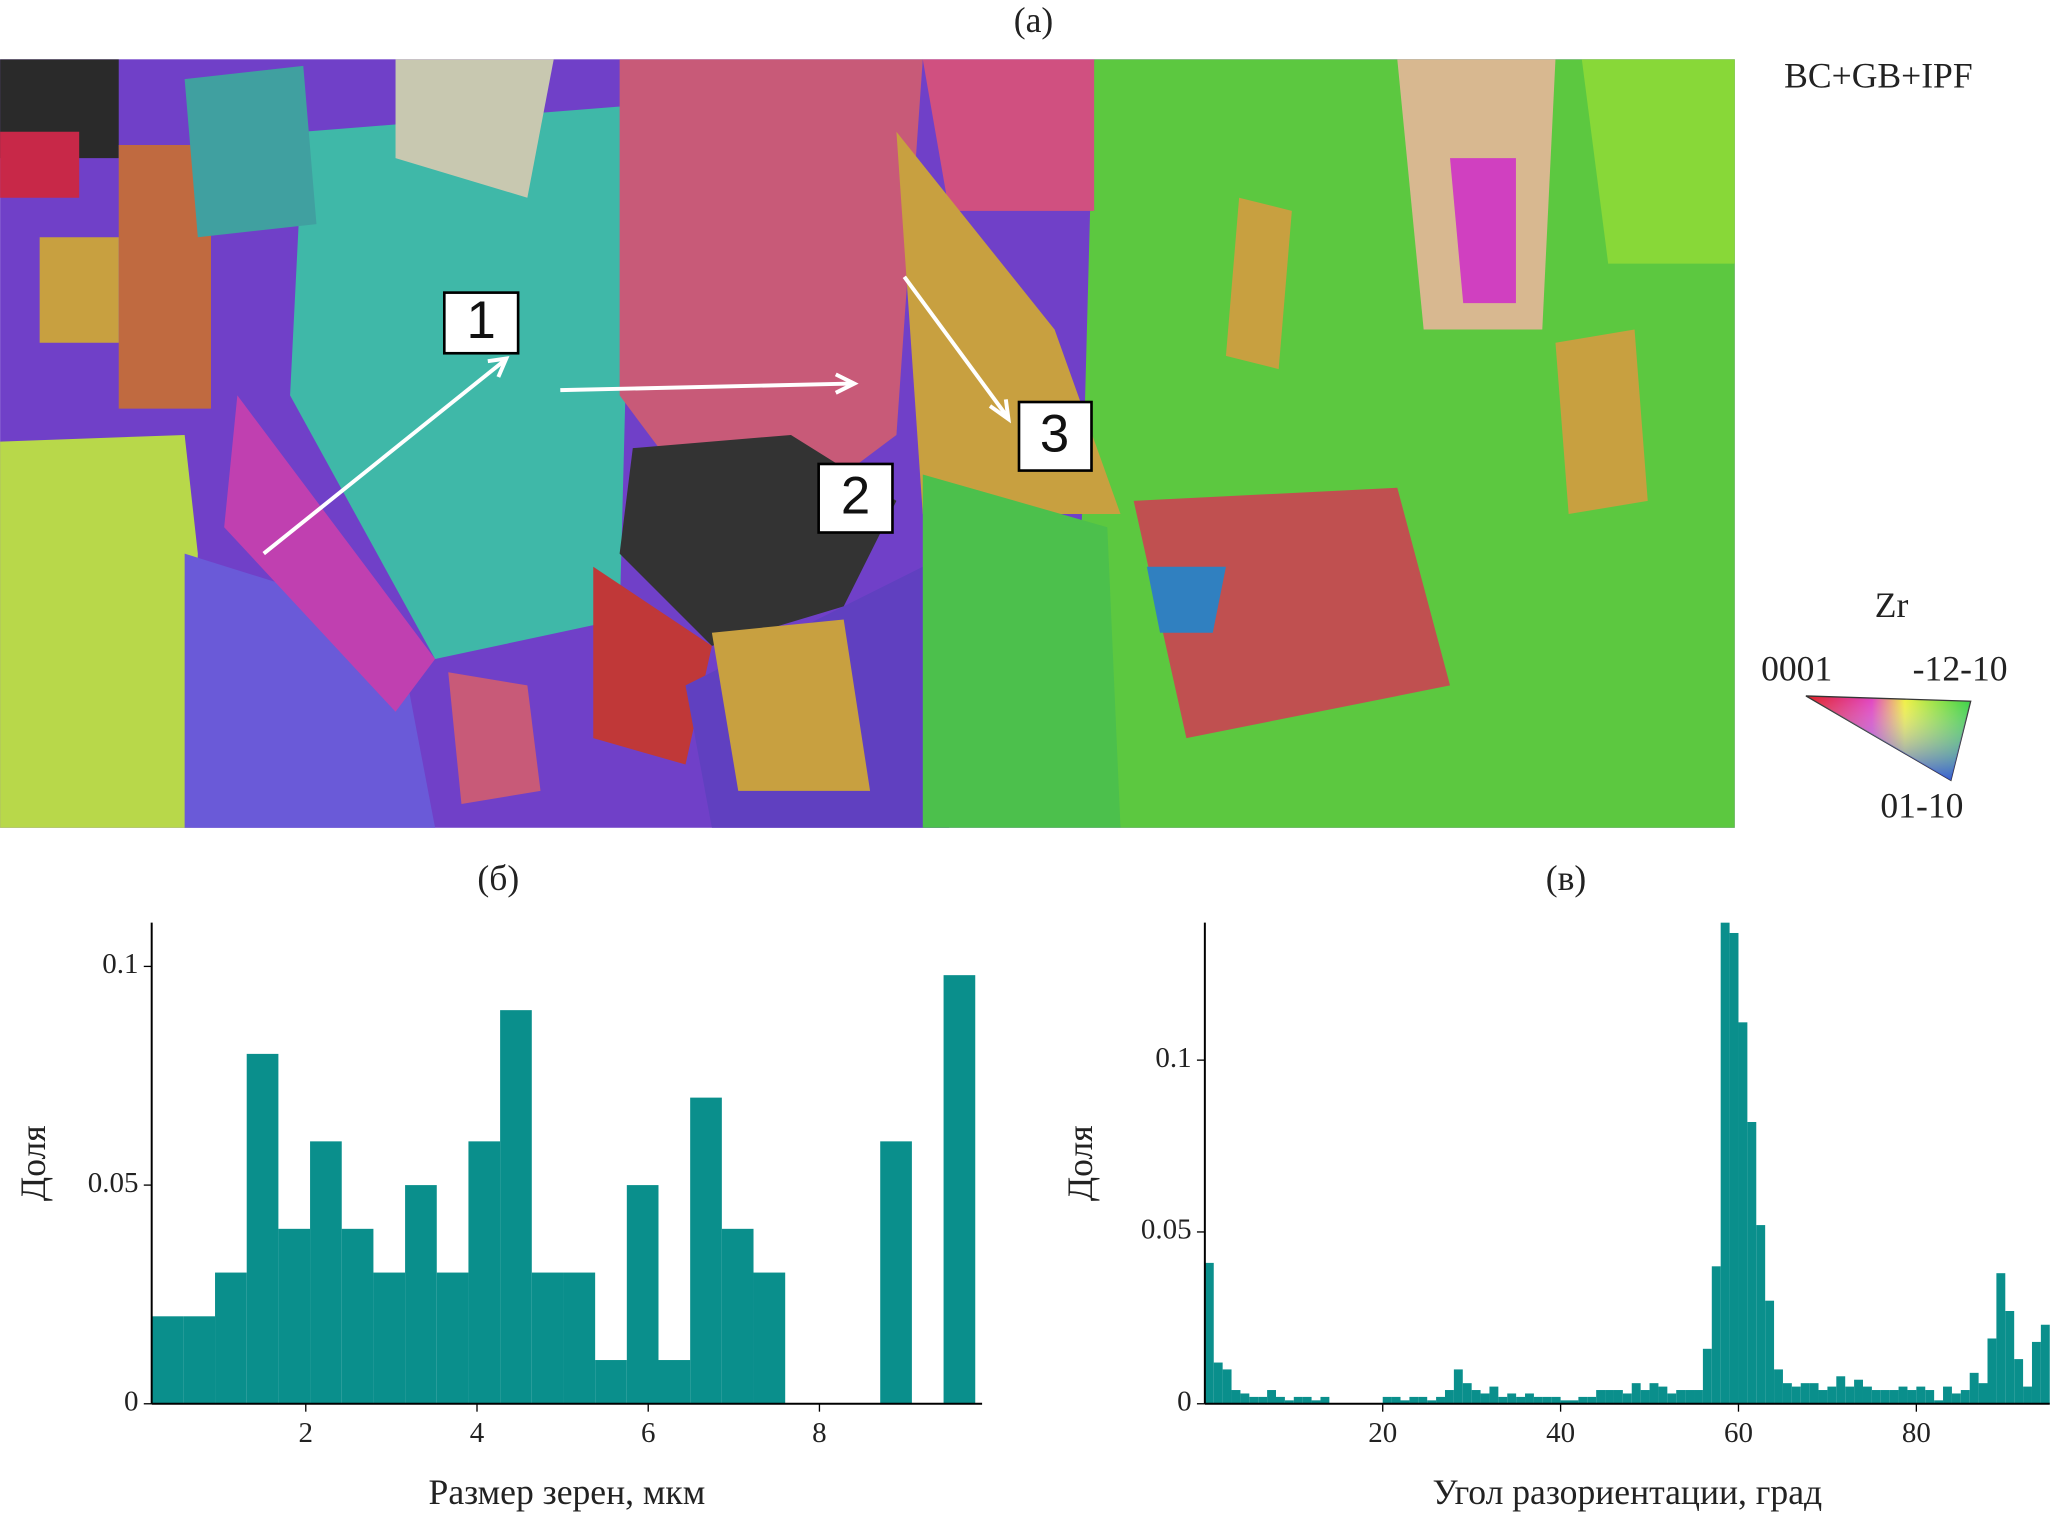  I want to click on x-tick-label: 40, so click(1560, 1433).